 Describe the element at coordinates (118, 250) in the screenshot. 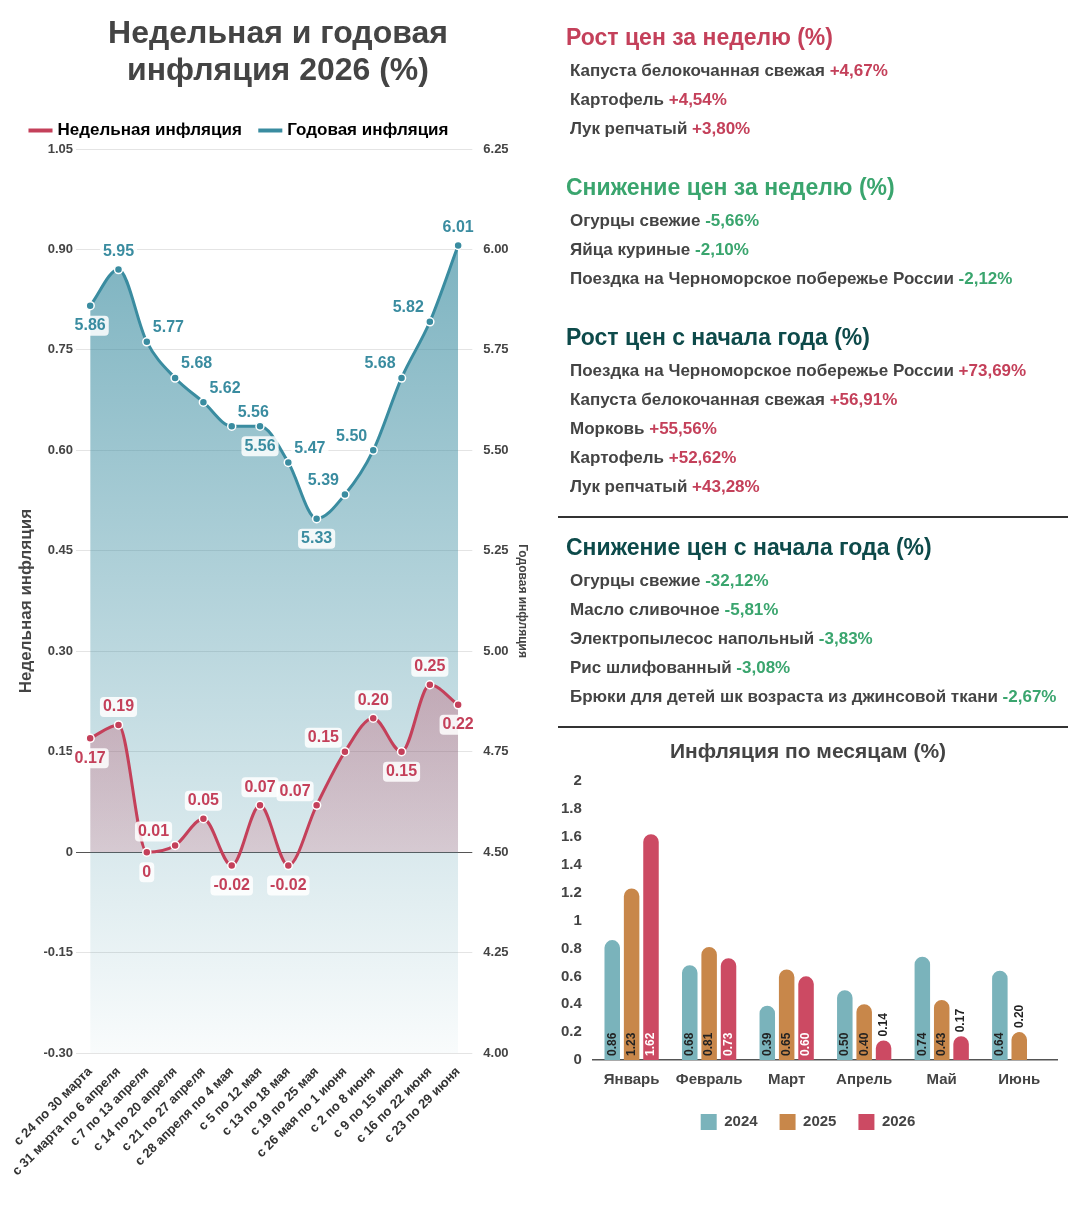

I see `data-label: 5.95` at that location.